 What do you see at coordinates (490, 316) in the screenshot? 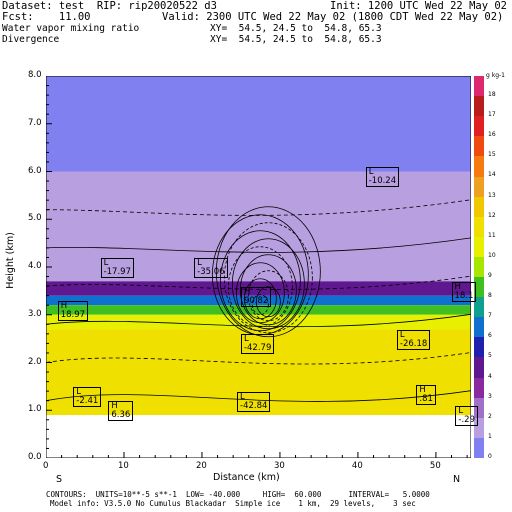
I see `colorbar-label: 7` at bounding box center [490, 316].